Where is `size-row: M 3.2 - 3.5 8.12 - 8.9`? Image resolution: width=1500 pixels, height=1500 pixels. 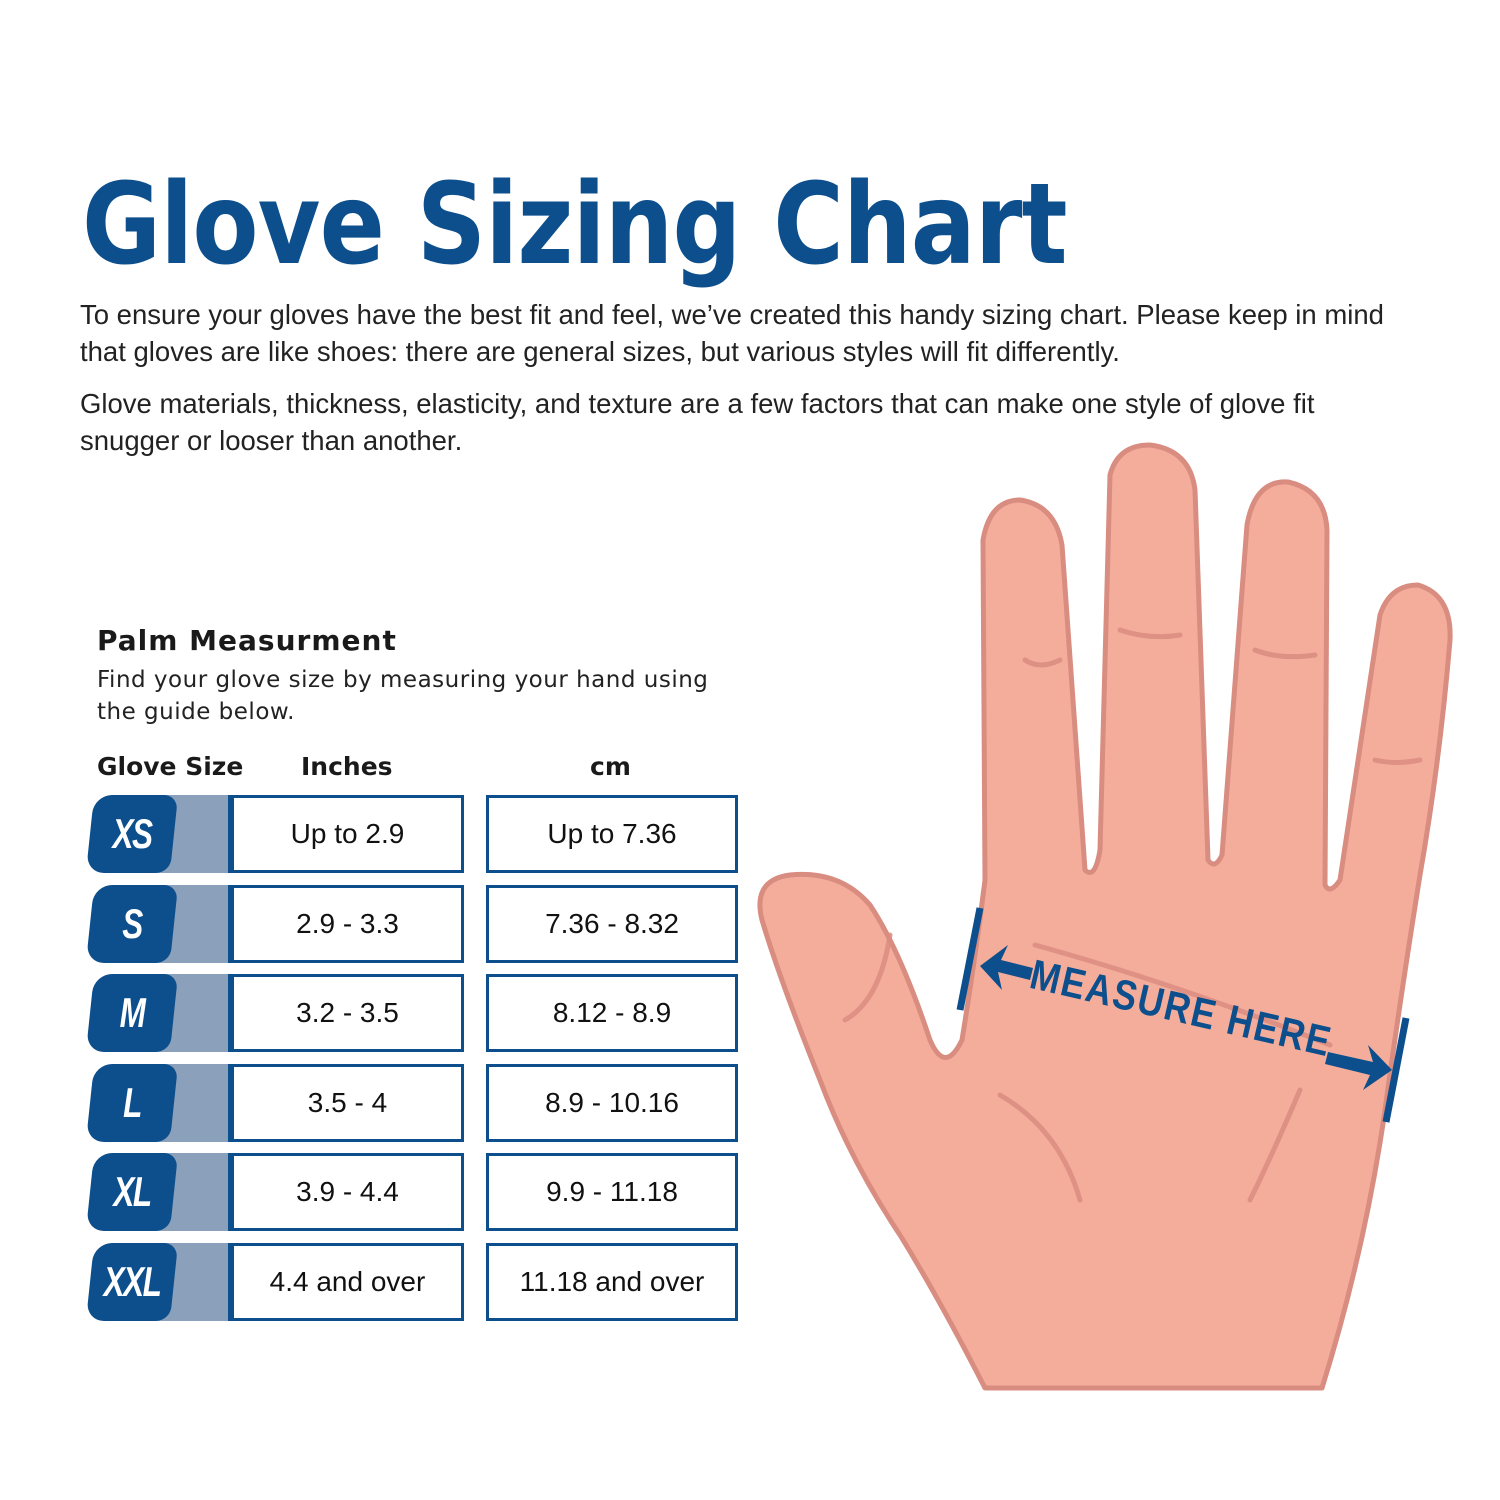
size-row: M 3.2 - 3.5 8.12 - 8.9 is located at coordinates (412, 1013).